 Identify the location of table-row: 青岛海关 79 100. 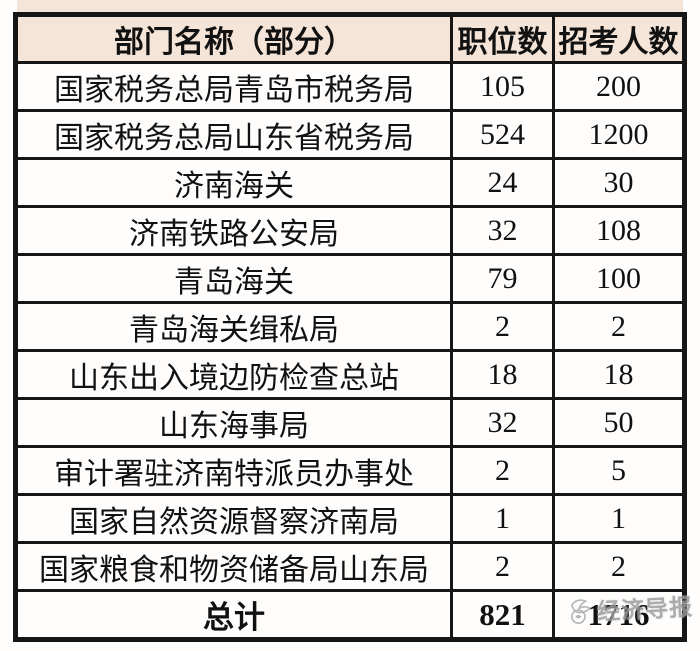
(350, 278).